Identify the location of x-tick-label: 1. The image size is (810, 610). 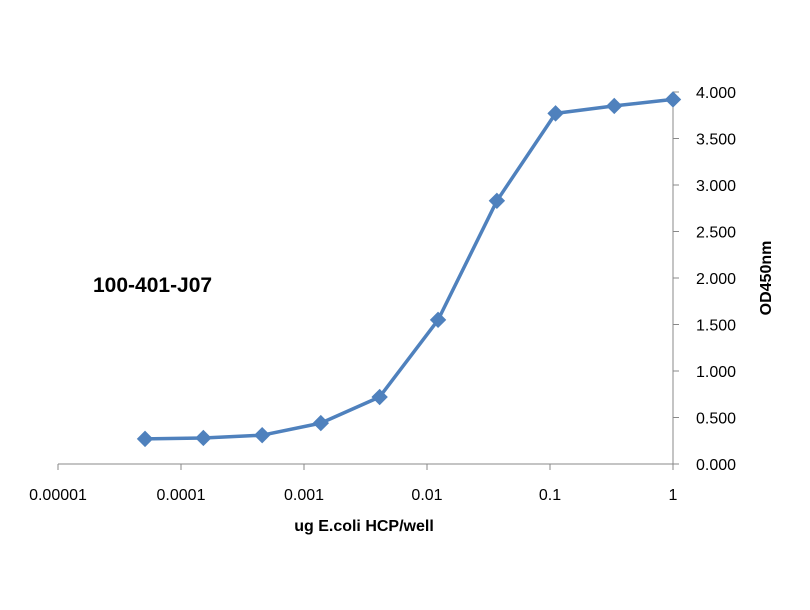
(673, 495).